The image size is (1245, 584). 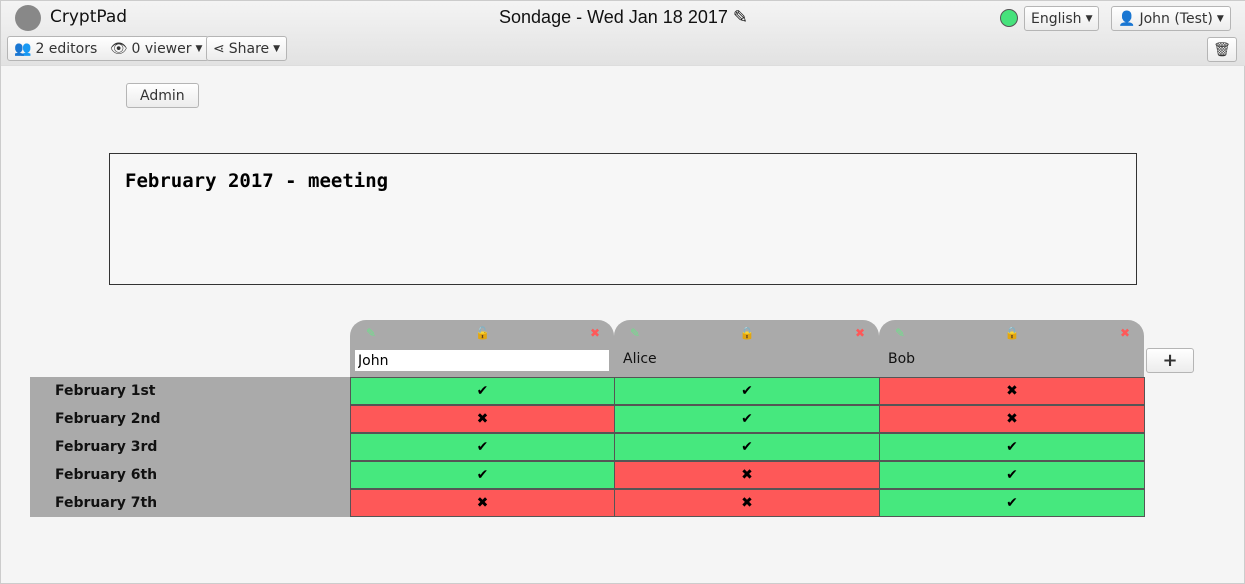 I want to click on app-name: CryptPad, so click(x=89, y=17).